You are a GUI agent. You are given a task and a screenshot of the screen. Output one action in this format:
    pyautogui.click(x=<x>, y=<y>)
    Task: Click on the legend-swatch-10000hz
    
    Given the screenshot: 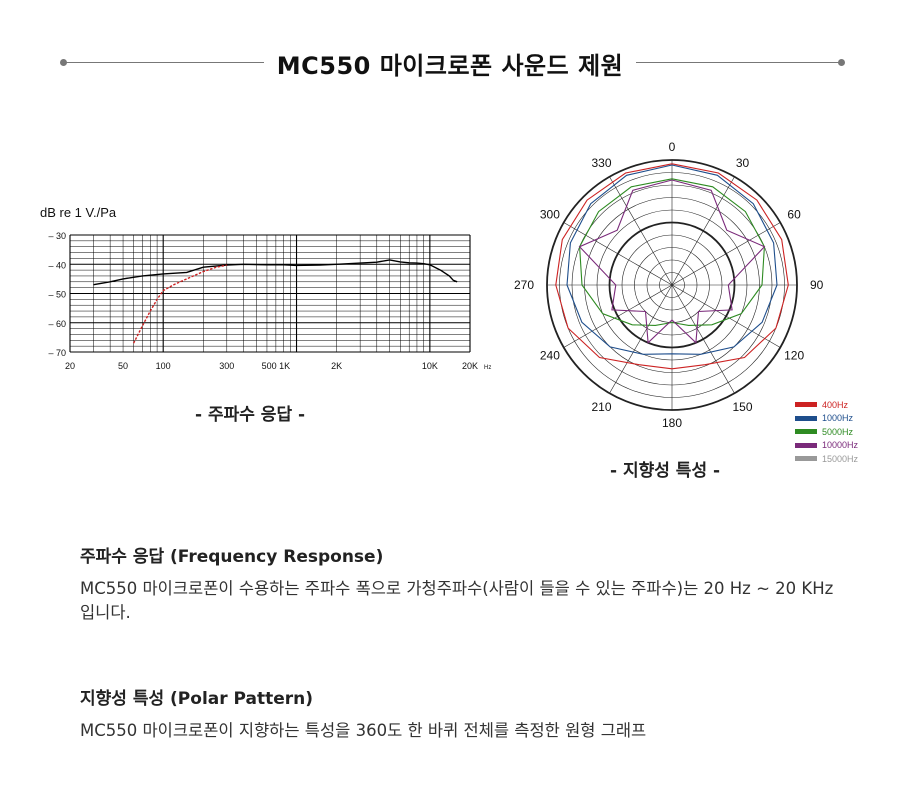 What is the action you would take?
    pyautogui.click(x=806, y=445)
    